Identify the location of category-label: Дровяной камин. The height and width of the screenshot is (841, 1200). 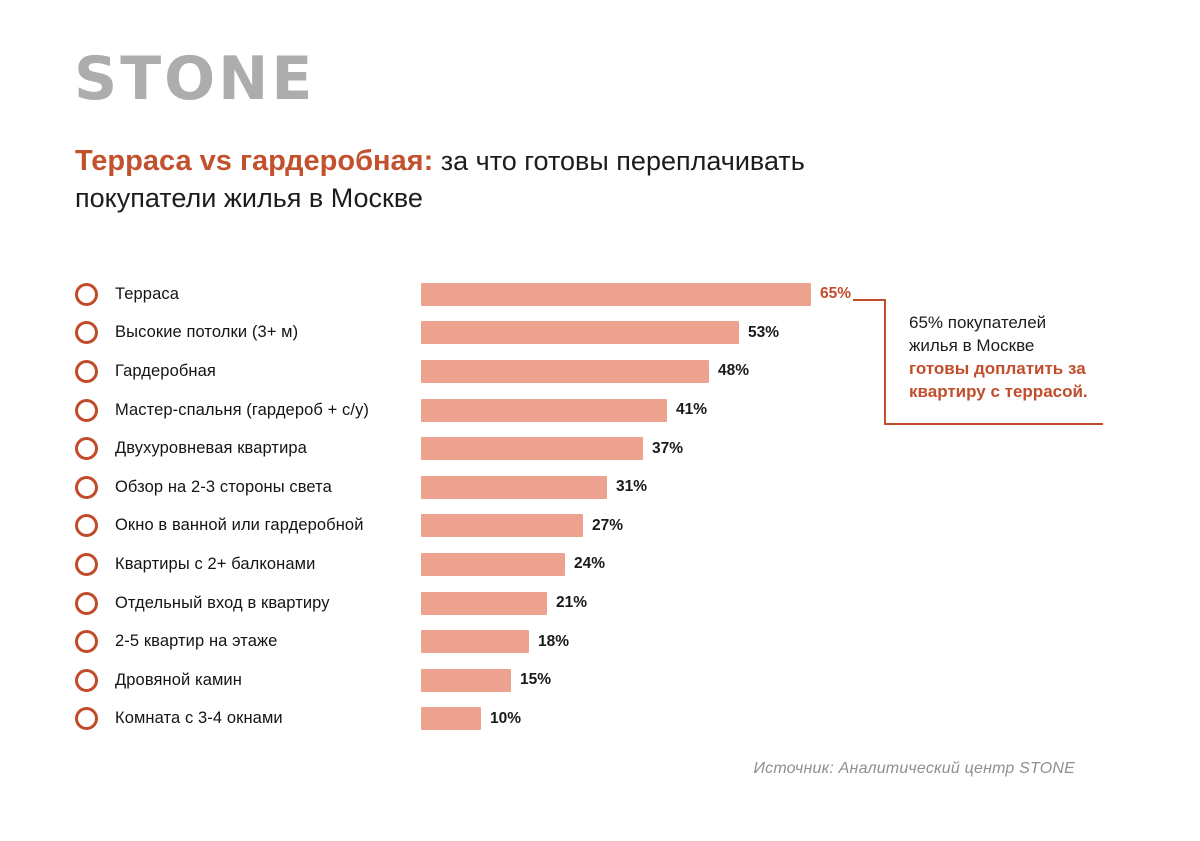
(178, 679).